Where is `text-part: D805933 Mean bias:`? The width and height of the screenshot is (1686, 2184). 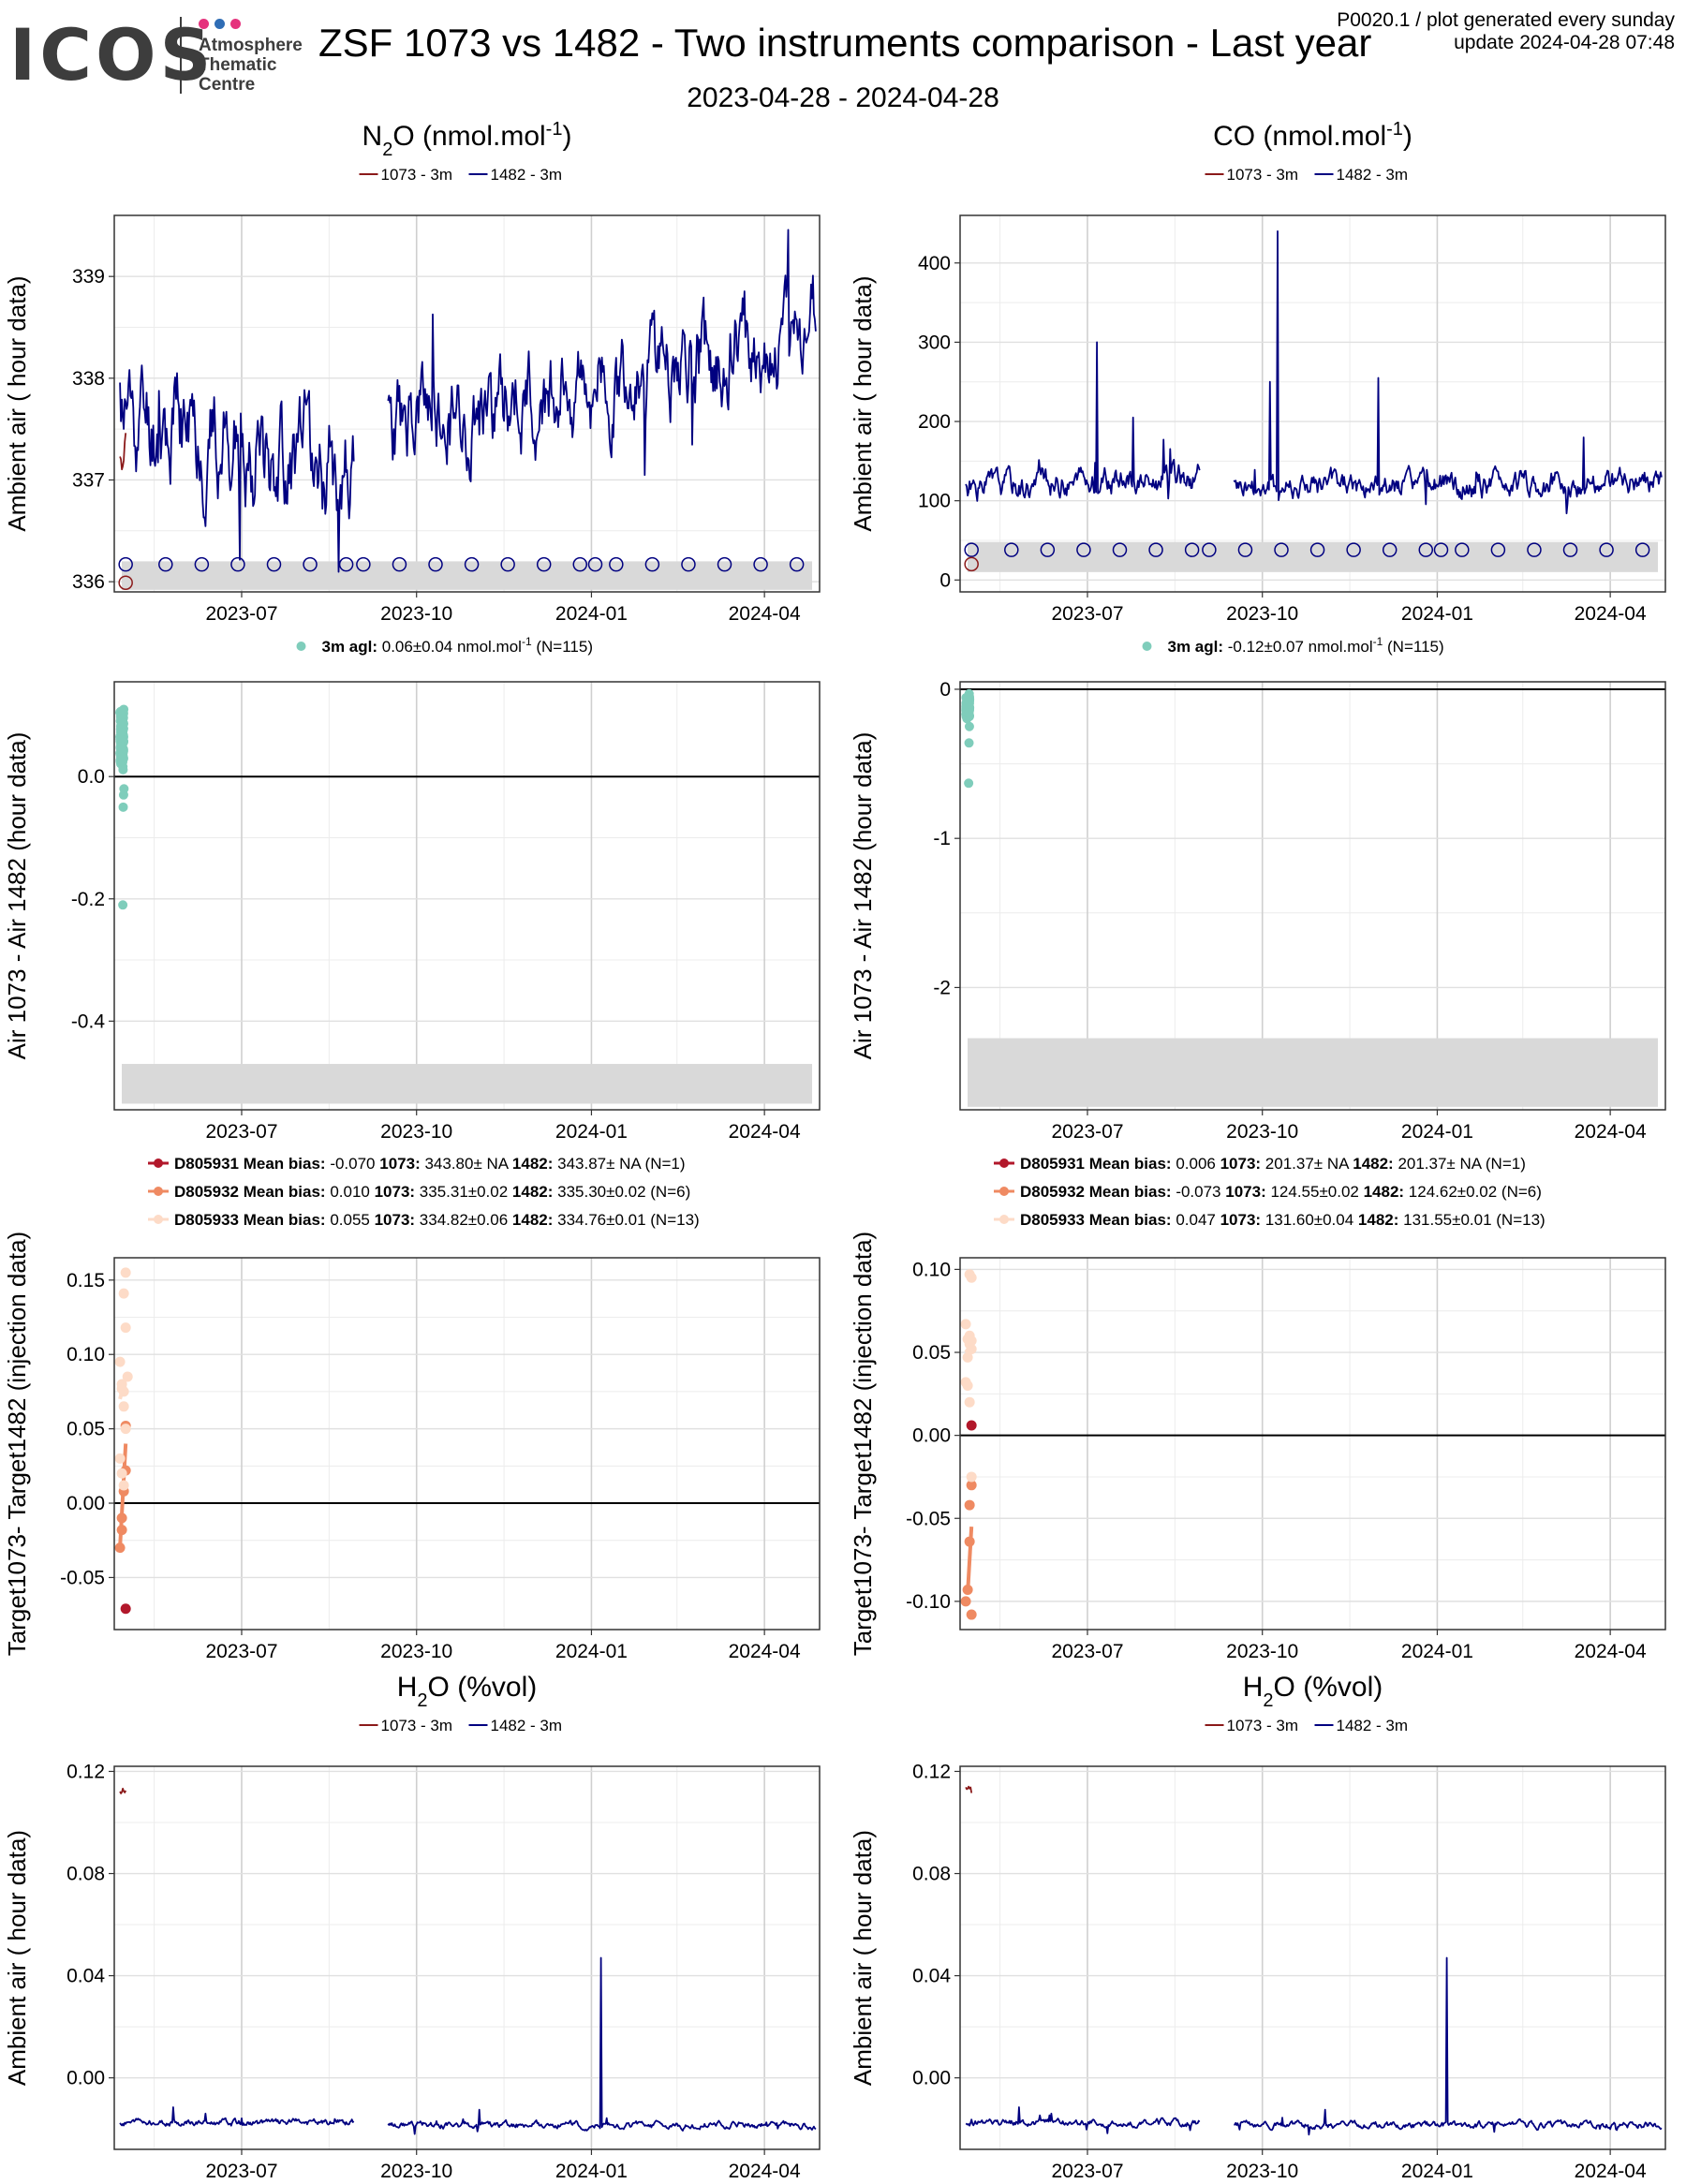 text-part: D805933 Mean bias: is located at coordinates (252, 1220).